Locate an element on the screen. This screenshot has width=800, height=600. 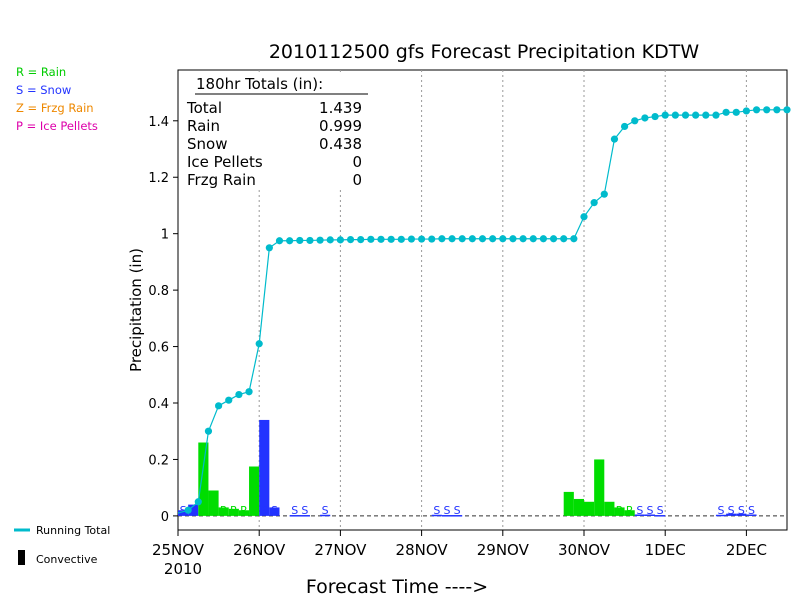
y-tick-label: 1.2 is located at coordinates (158, 178).